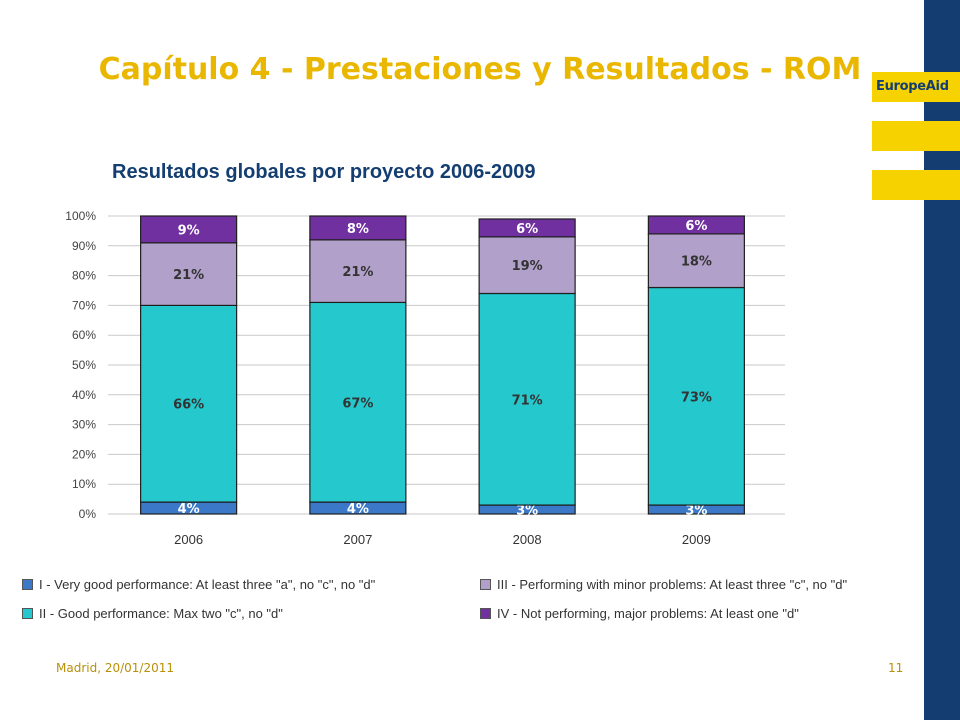 The width and height of the screenshot is (960, 720). What do you see at coordinates (84, 425) in the screenshot?
I see `y-tick-label: 30%` at bounding box center [84, 425].